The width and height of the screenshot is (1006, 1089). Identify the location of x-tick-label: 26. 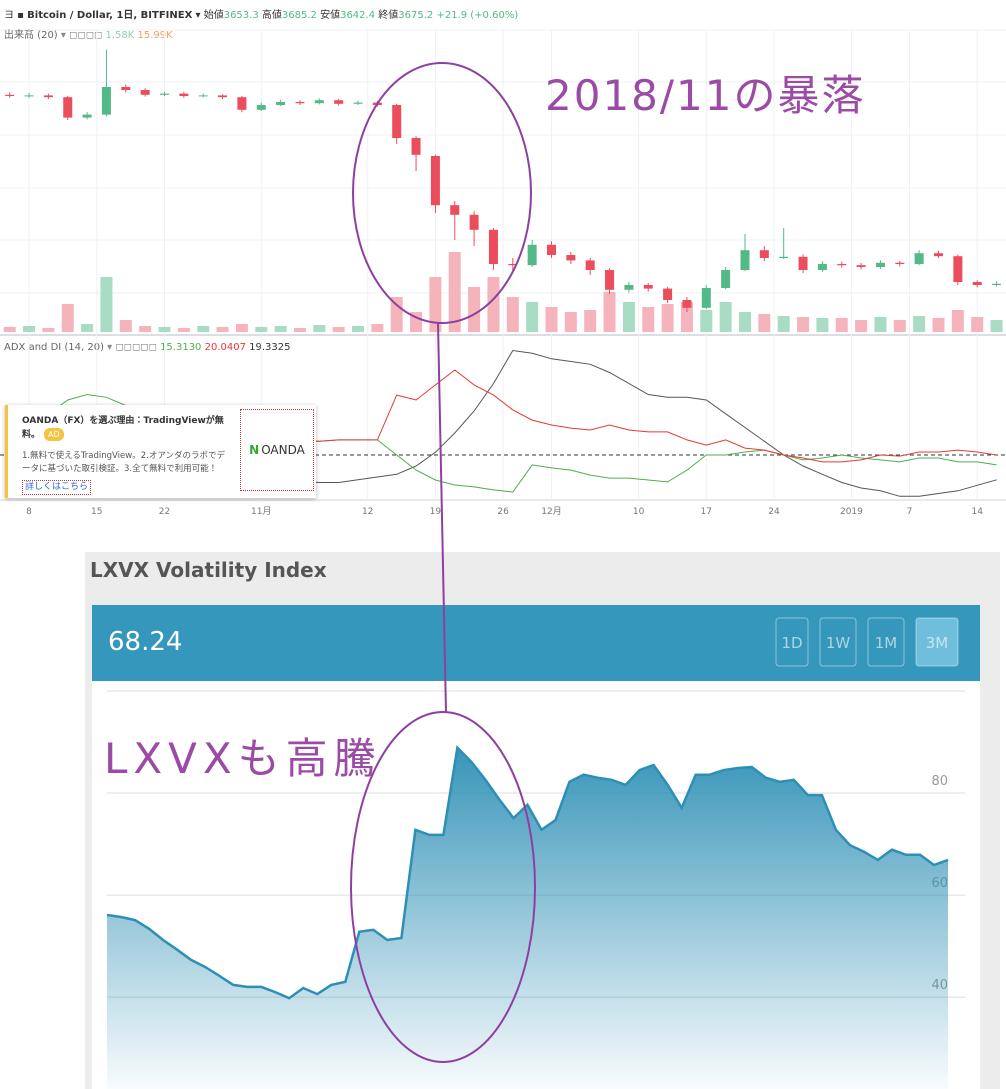
(503, 512).